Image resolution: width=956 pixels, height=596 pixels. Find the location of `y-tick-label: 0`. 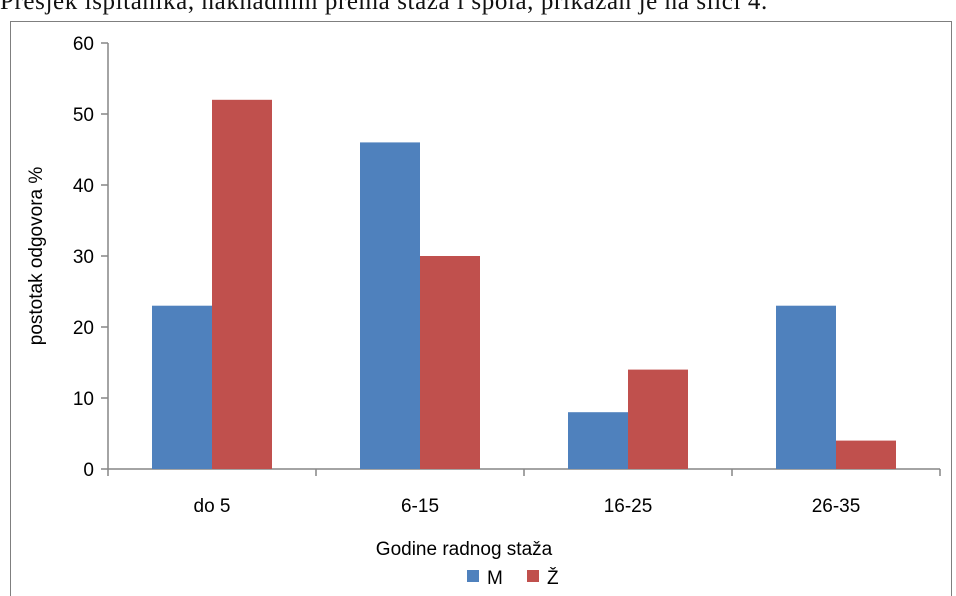

y-tick-label: 0 is located at coordinates (88, 470).